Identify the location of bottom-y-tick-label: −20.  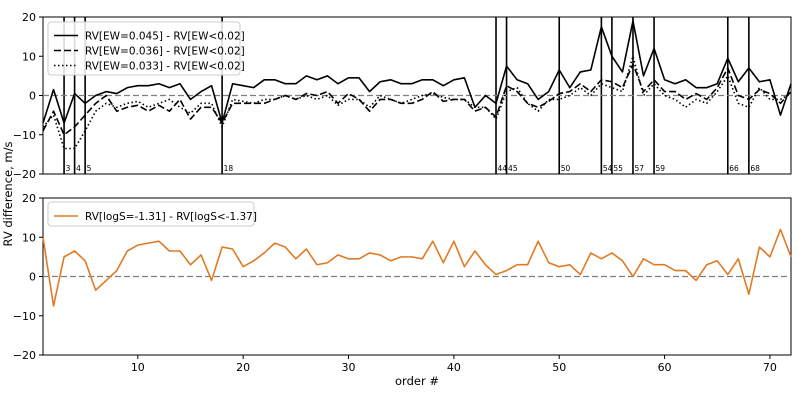
(24, 355).